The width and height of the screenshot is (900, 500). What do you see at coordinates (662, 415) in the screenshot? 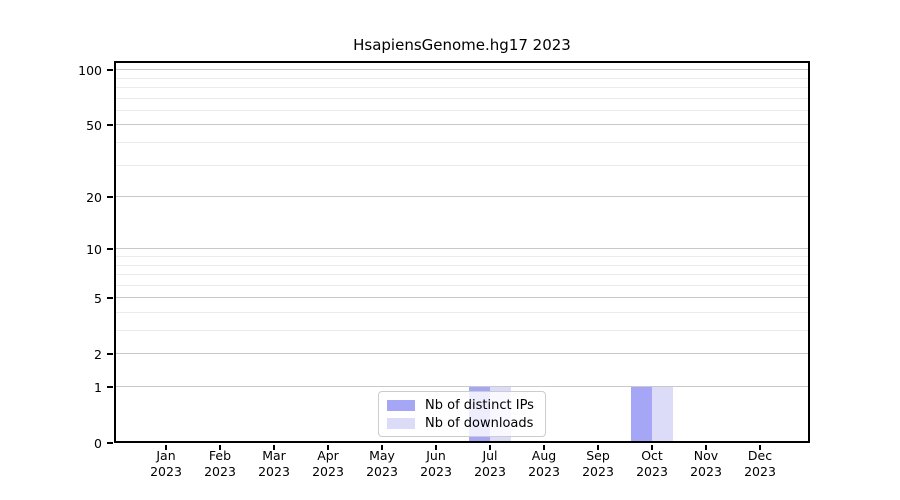
I see `bar-downloads` at bounding box center [662, 415].